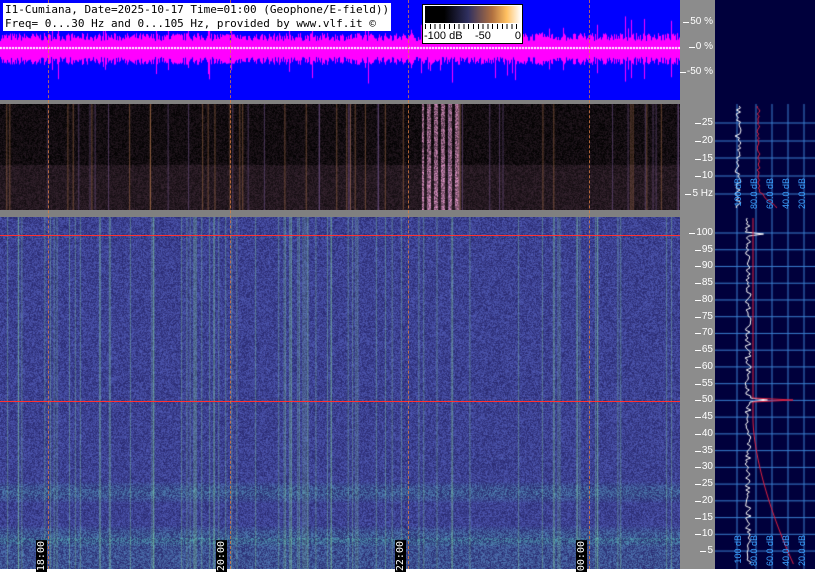 The image size is (815, 572). Describe the element at coordinates (699, 193) in the screenshot. I see `axis-tick-label: 5 Hz` at that location.